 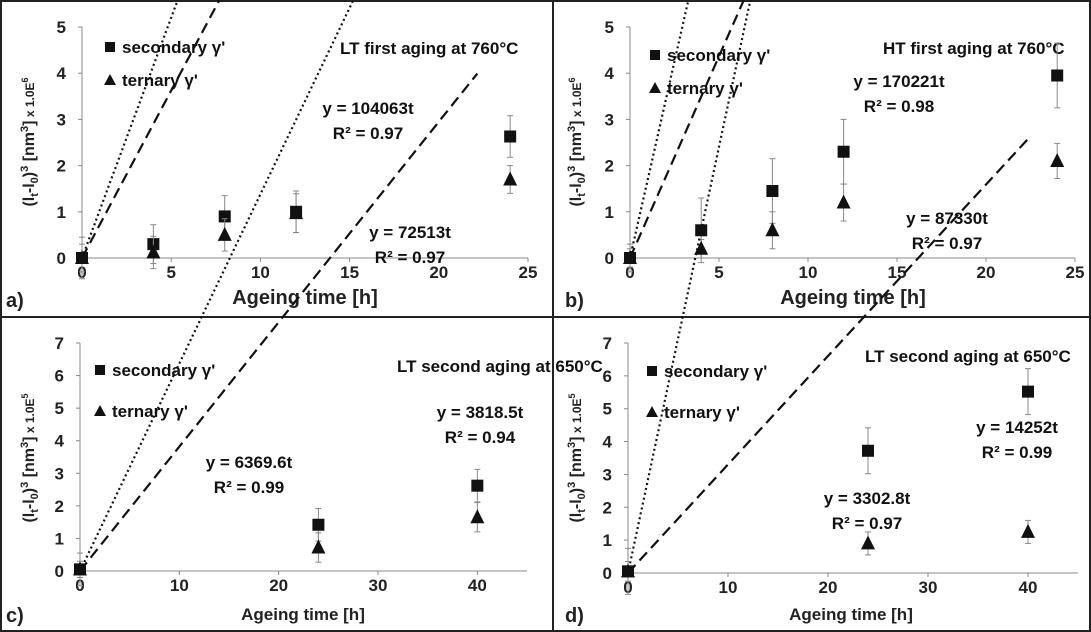 What do you see at coordinates (899, 81) in the screenshot?
I see `trendline-equation: y = 170221t` at bounding box center [899, 81].